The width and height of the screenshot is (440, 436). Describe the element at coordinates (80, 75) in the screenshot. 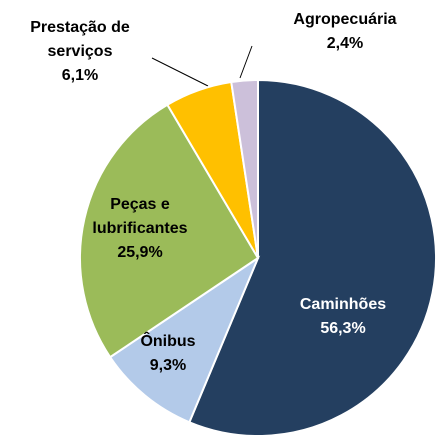

I see `slice-value-label: 6,1%` at that location.